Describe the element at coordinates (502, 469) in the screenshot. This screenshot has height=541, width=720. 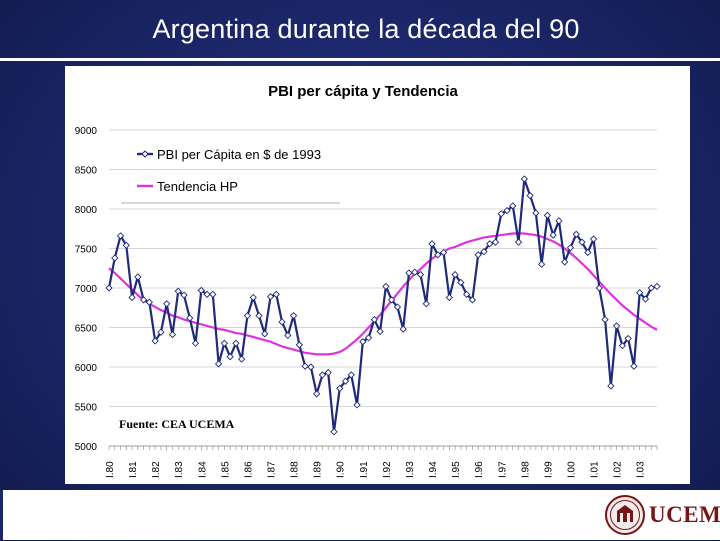
I see `x-tick-label: I.97` at that location.